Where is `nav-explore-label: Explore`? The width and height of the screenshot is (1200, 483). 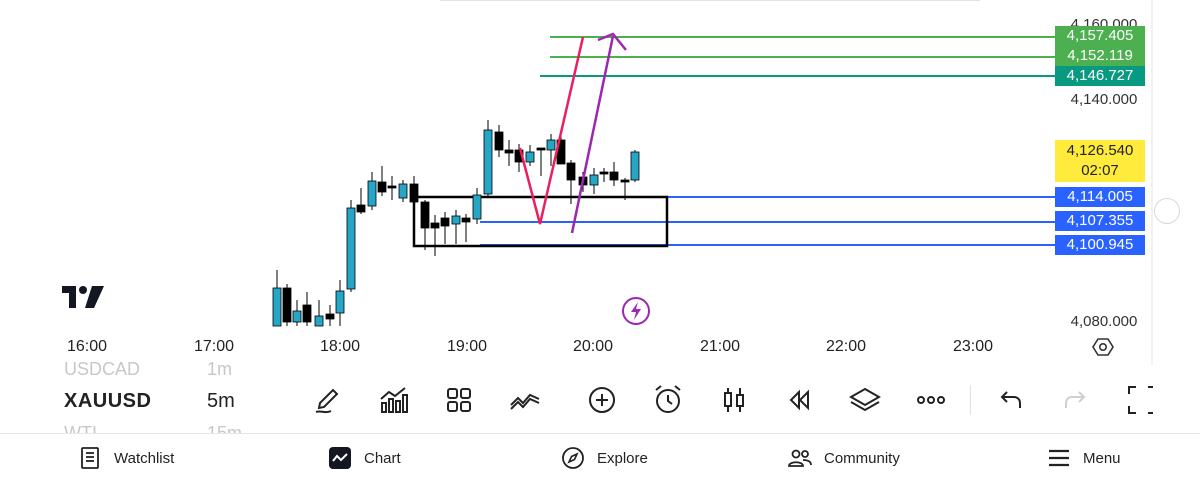 nav-explore-label: Explore is located at coordinates (622, 458).